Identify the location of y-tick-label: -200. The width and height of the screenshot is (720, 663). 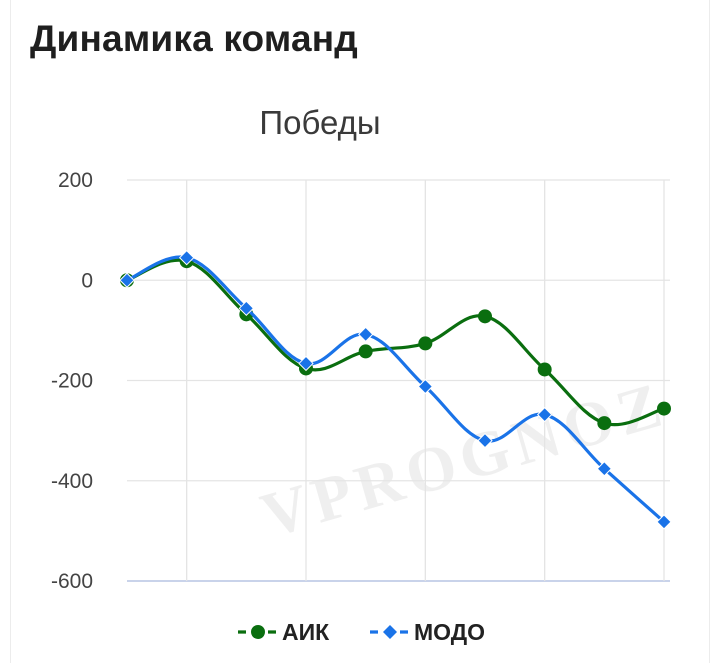
(72, 381).